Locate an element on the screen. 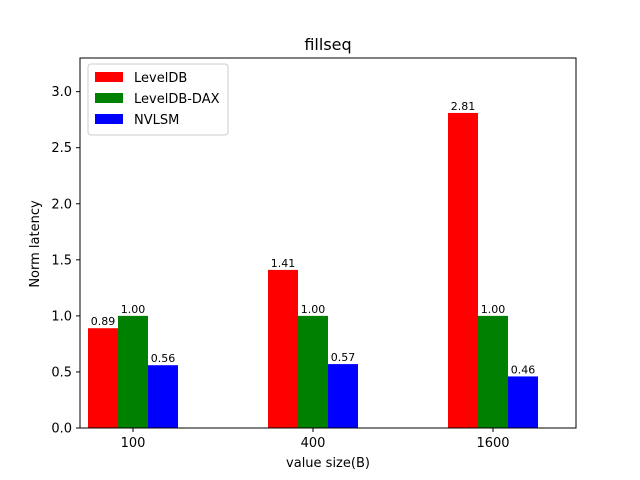 The width and height of the screenshot is (640, 480). legend-swatch-nvlsm is located at coordinates (109, 119).